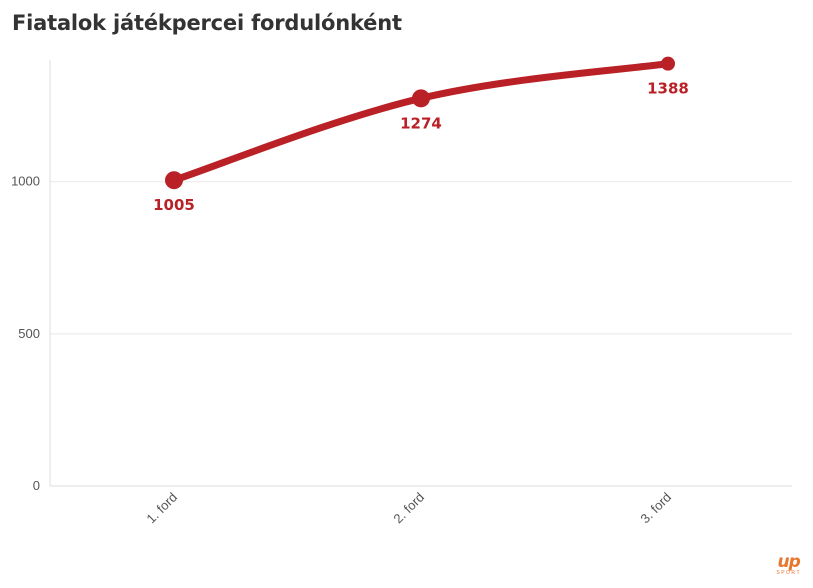 Image resolution: width=813 pixels, height=588 pixels. Describe the element at coordinates (161, 508) in the screenshot. I see `x-tick-label: 1. ford` at that location.